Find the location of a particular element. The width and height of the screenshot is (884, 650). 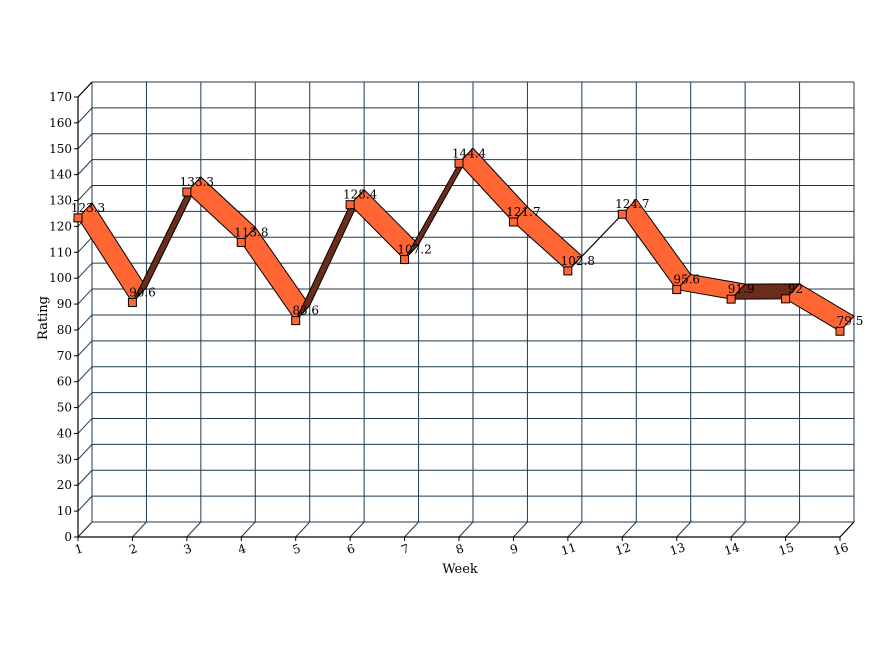

y-tick-label: 150 is located at coordinates (60, 149).